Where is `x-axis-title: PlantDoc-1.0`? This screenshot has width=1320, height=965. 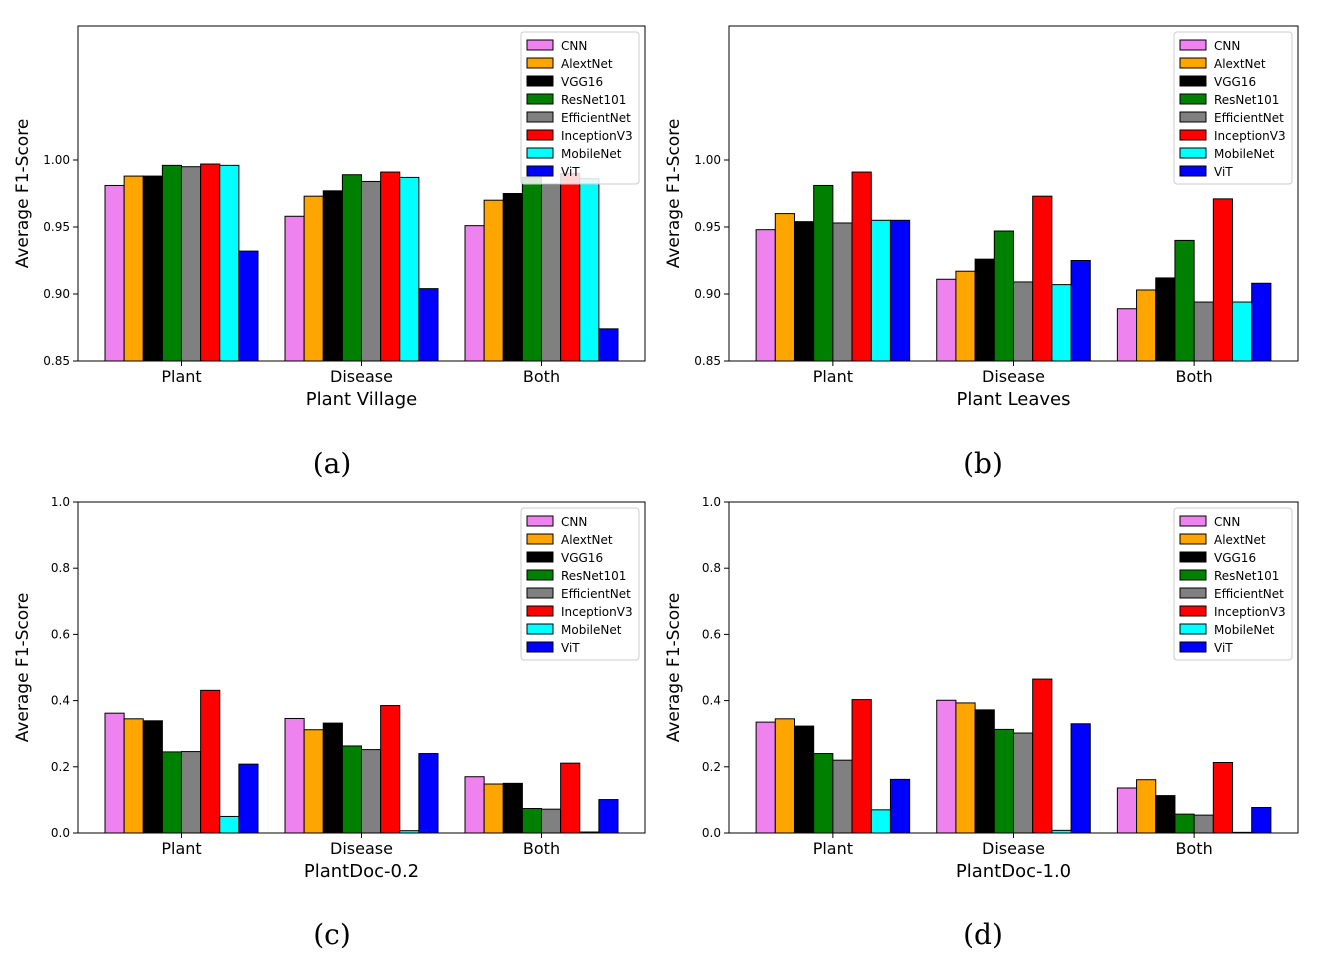
x-axis-title: PlantDoc-1.0 is located at coordinates (1013, 871).